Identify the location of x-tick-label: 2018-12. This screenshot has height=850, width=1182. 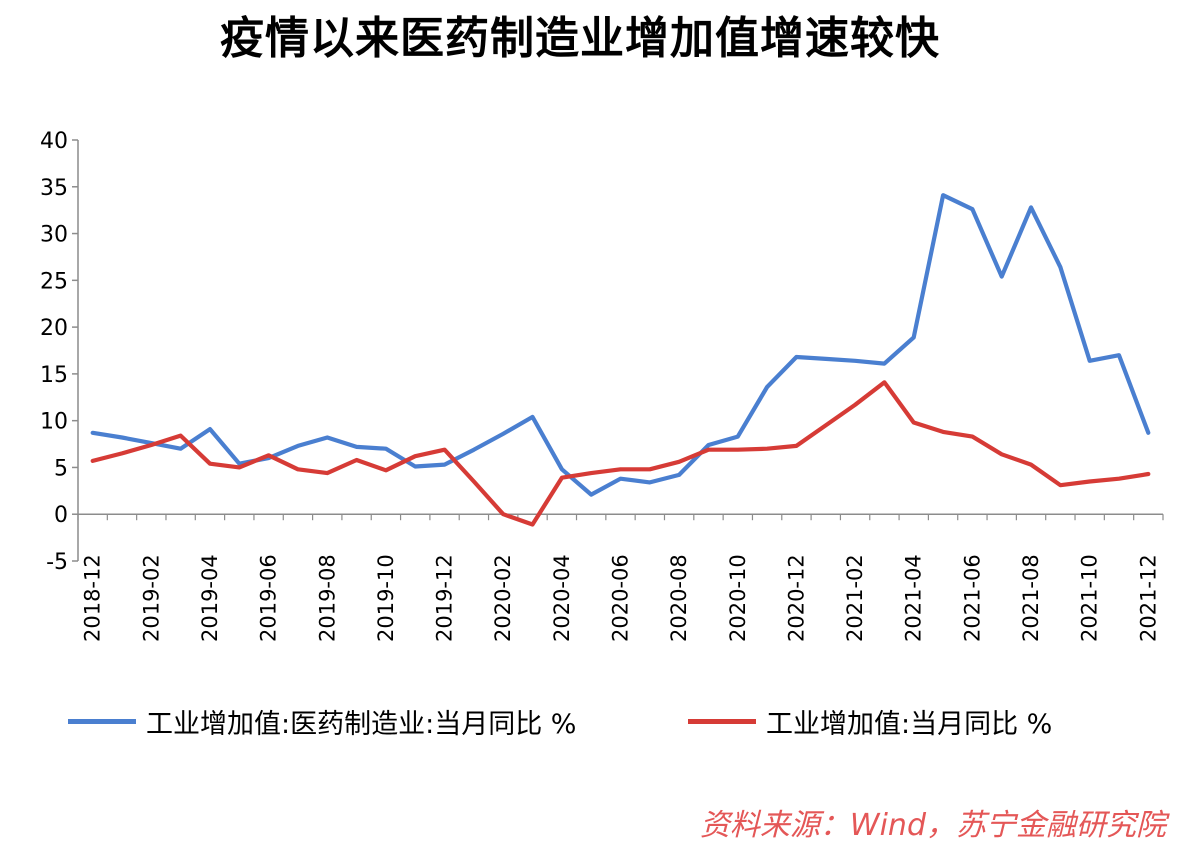
(93, 598).